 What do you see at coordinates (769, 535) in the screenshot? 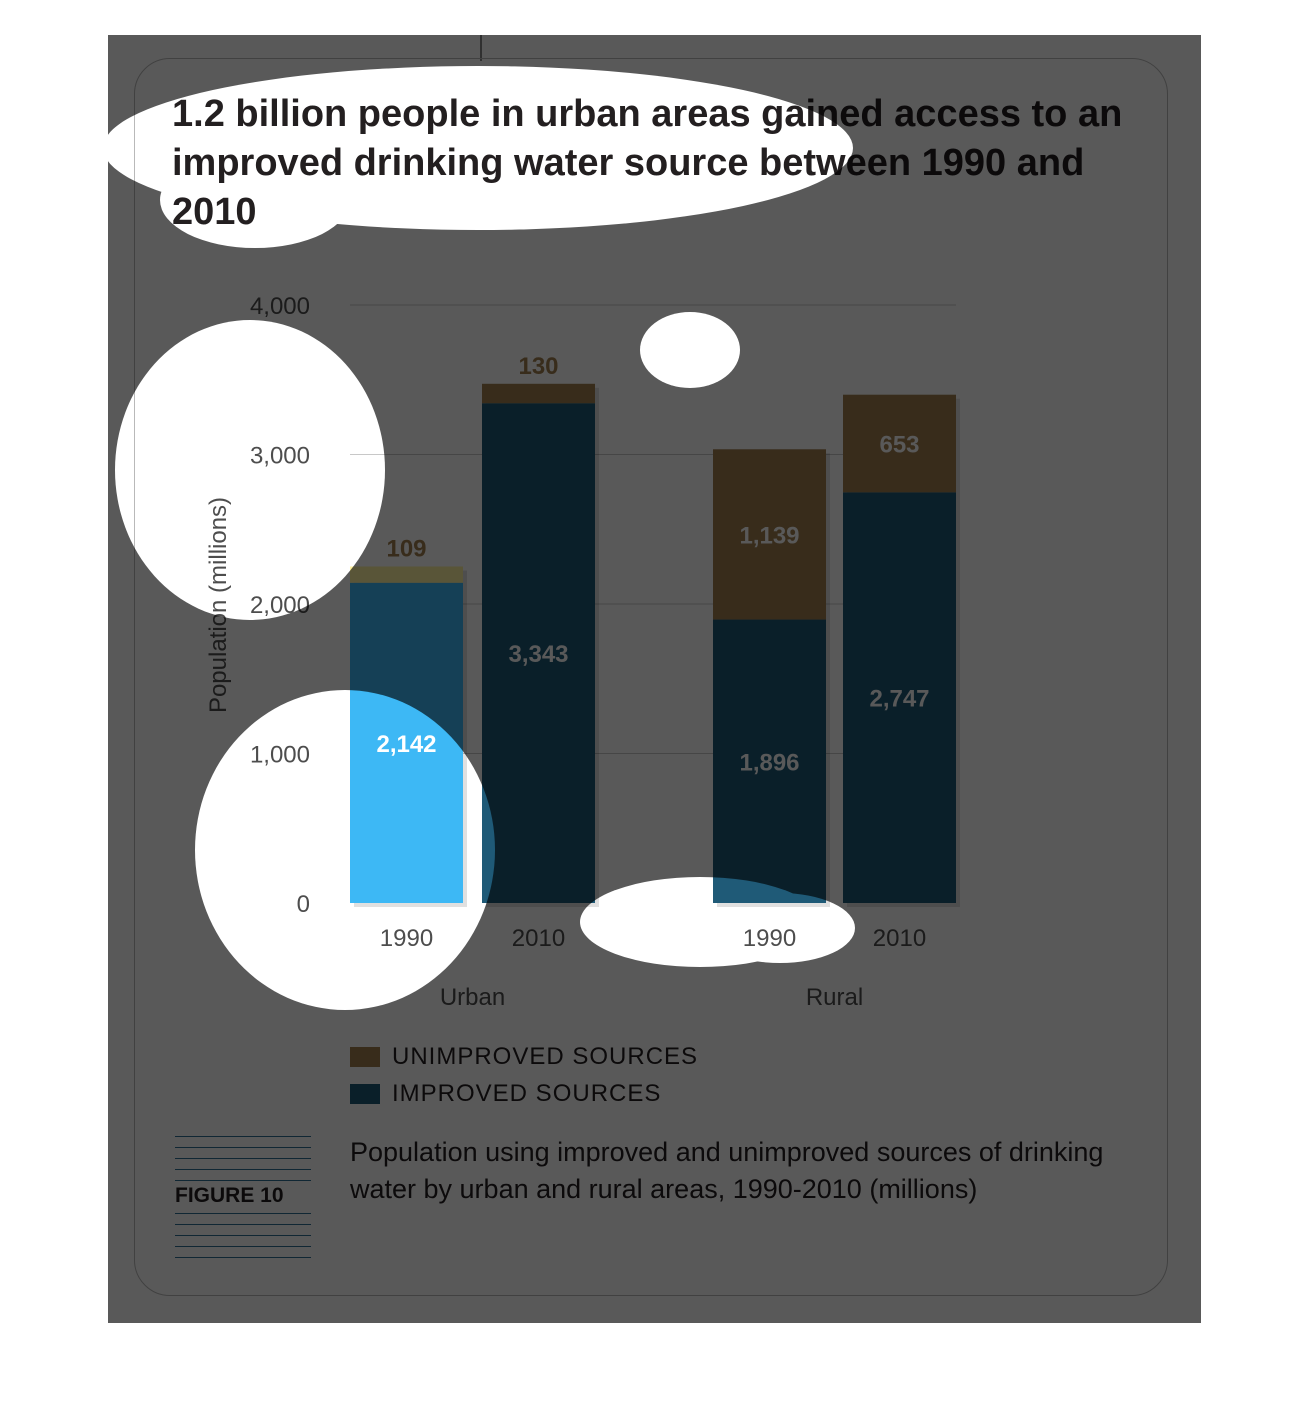
I see `value-label-unimproved: 1,139` at bounding box center [769, 535].